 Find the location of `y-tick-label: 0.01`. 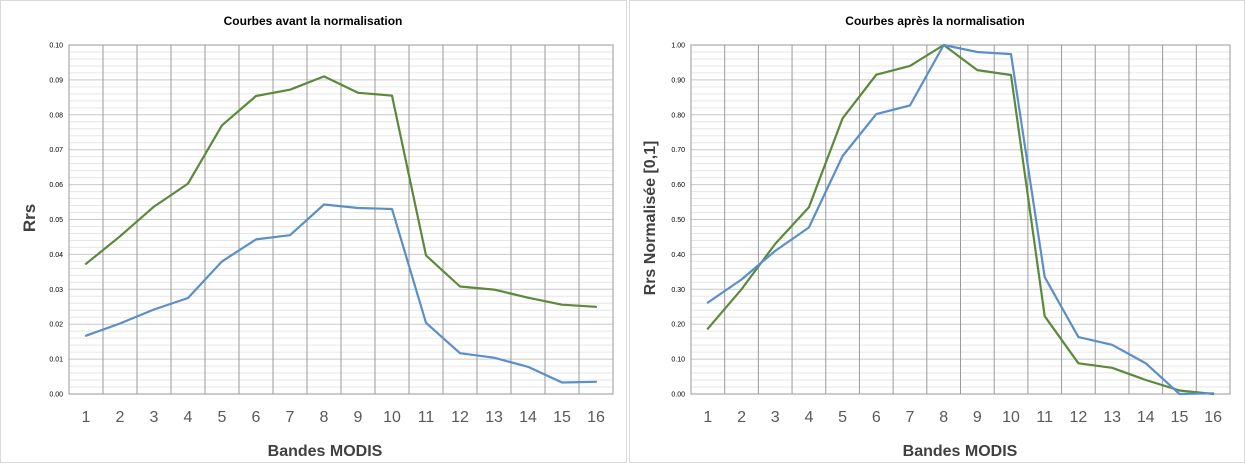

y-tick-label: 0.01 is located at coordinates (56, 360).